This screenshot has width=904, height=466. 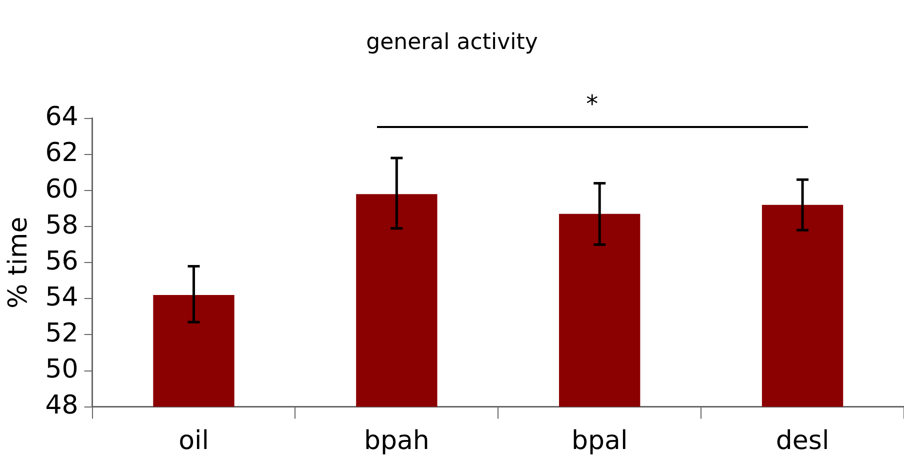 What do you see at coordinates (61, 225) in the screenshot?
I see `y-tick-label: 58` at bounding box center [61, 225].